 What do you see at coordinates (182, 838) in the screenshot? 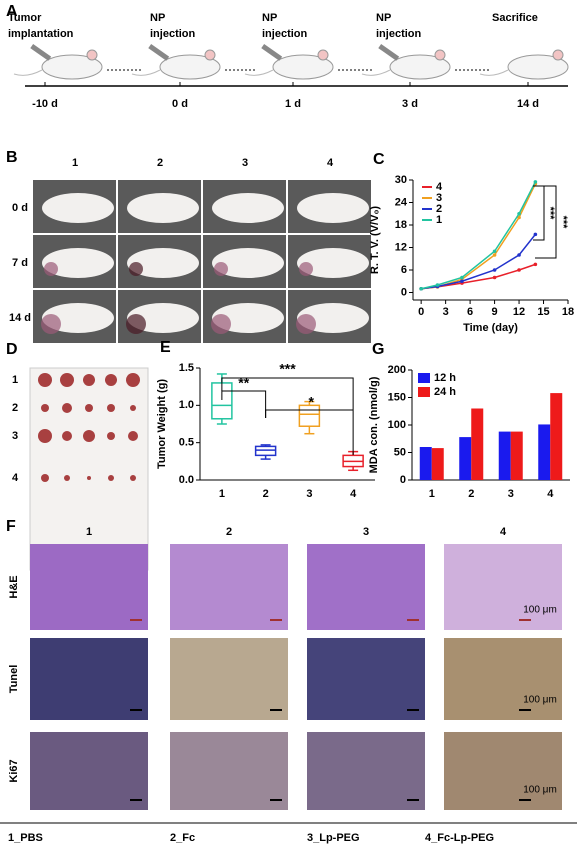
I see `label: 2_Fc` at bounding box center [182, 838].